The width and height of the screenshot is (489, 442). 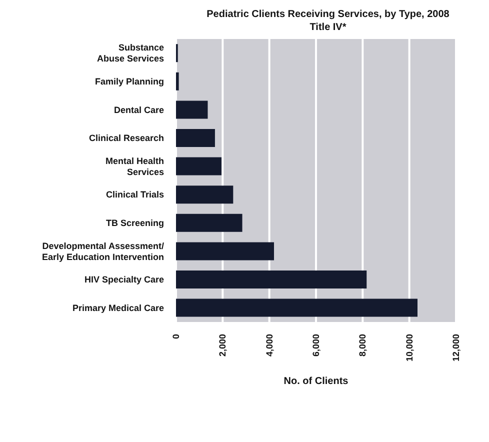 I want to click on y-tick-label: Primary Medical Care, so click(x=118, y=307).